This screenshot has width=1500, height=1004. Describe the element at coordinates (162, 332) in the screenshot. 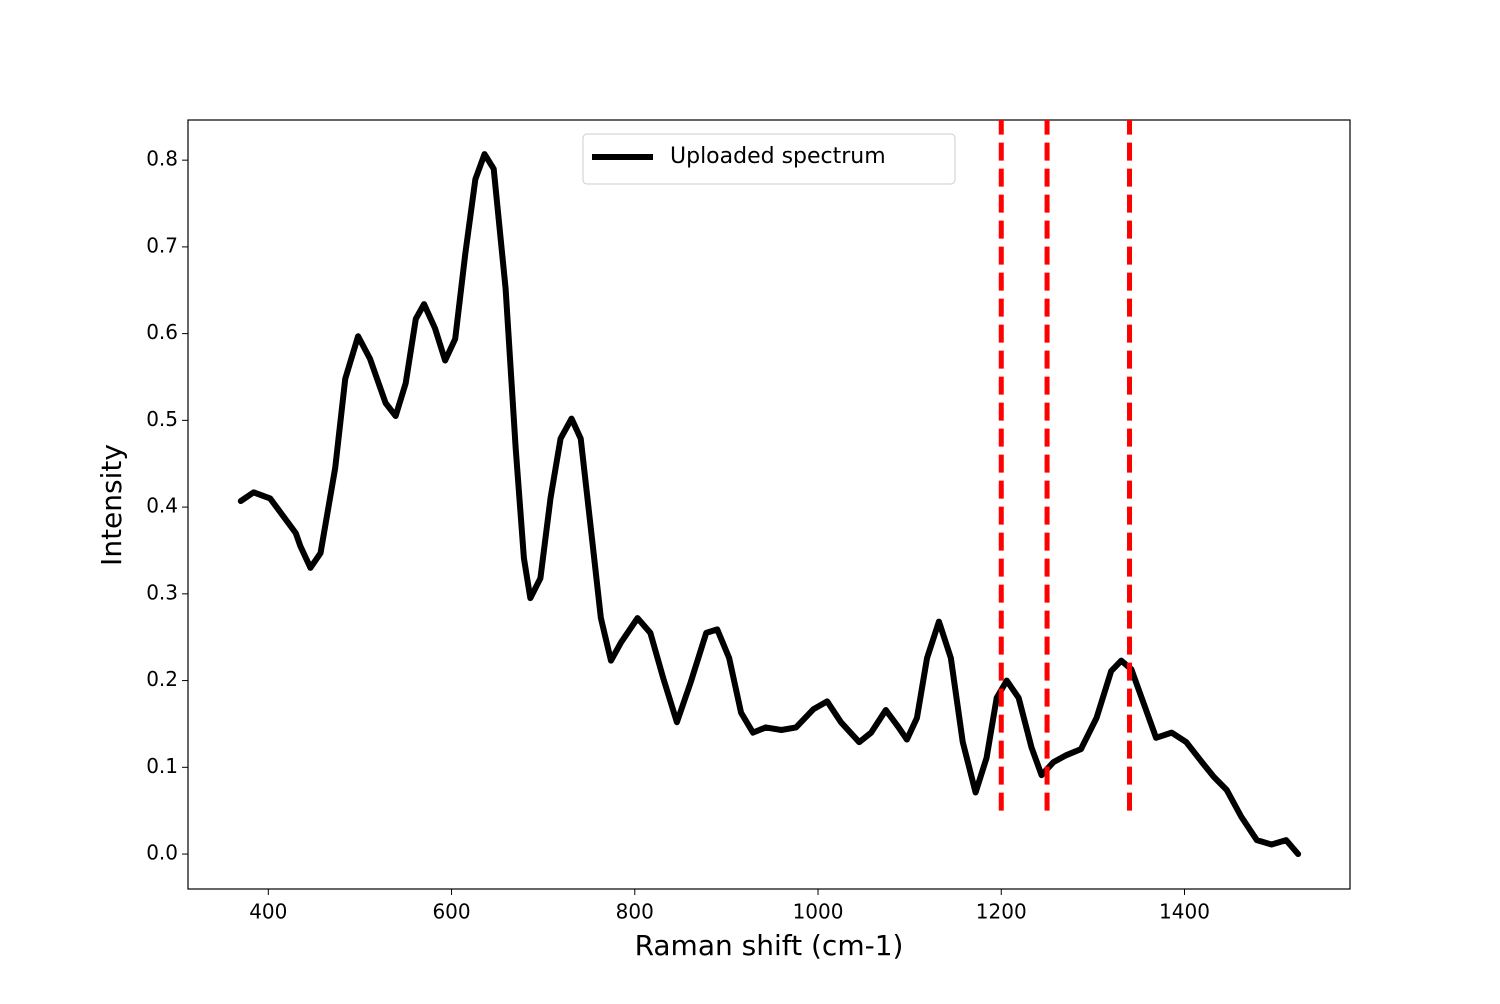

I see `y-tick-label: 0.6` at that location.